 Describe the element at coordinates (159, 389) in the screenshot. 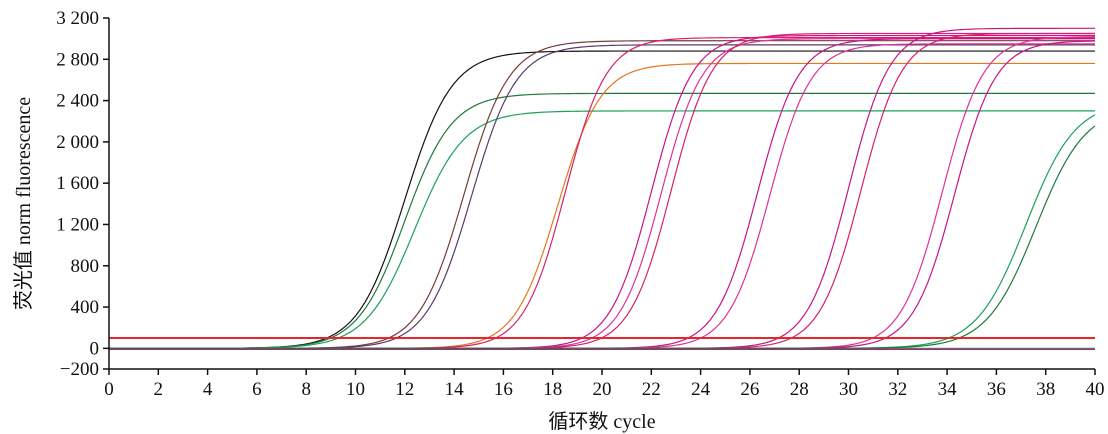

I see `x-tick-label: 2` at that location.